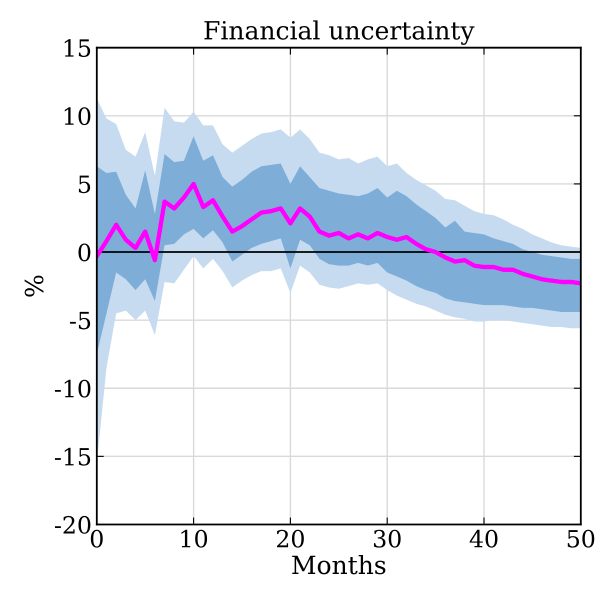  Describe the element at coordinates (34, 286) in the screenshot. I see `y-axis-title: %` at that location.